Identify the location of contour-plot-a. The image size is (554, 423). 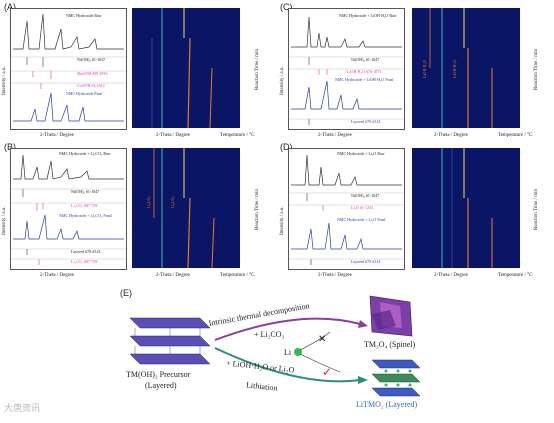
(182, 68).